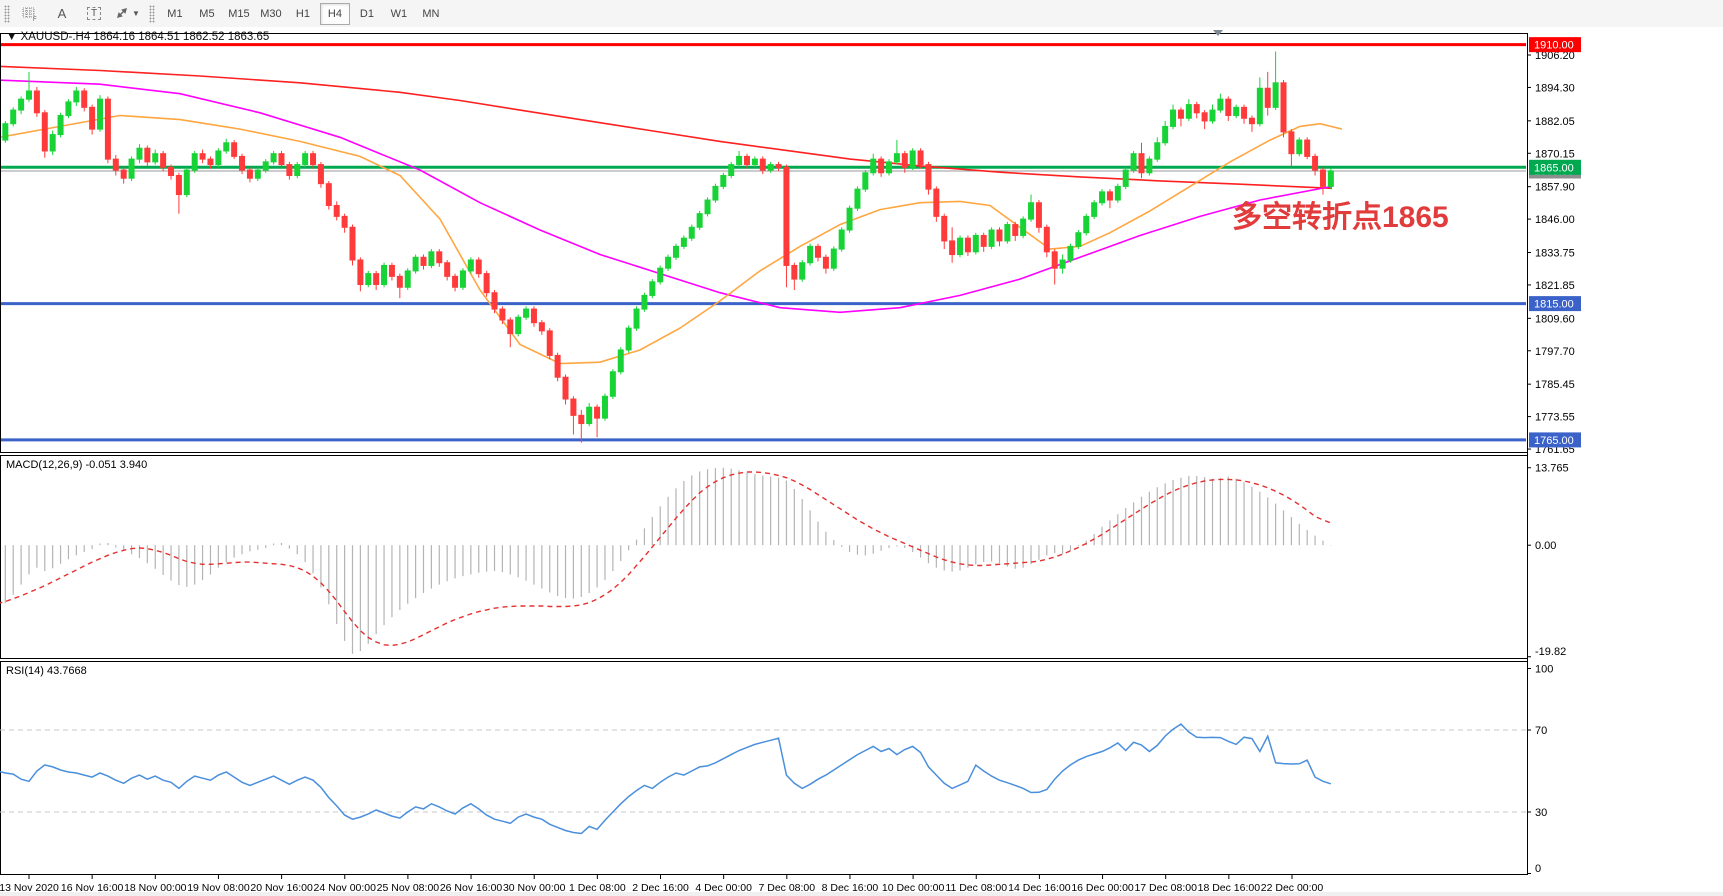  I want to click on annotation-text: 多空转折点1865, so click(1340, 217).